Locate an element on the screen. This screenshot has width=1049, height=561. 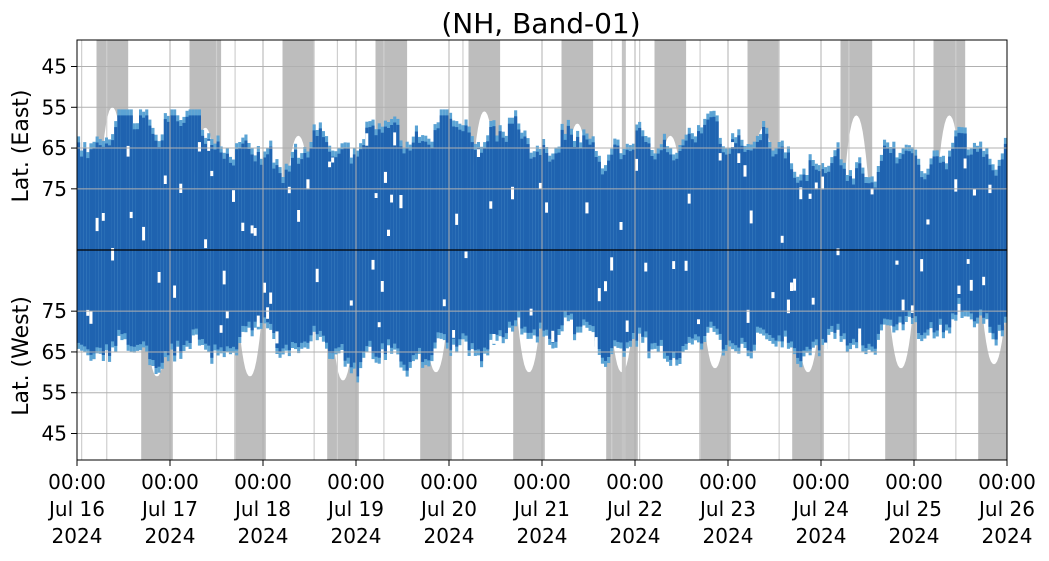
x-tick-label: Jul 17 is located at coordinates (169, 509).